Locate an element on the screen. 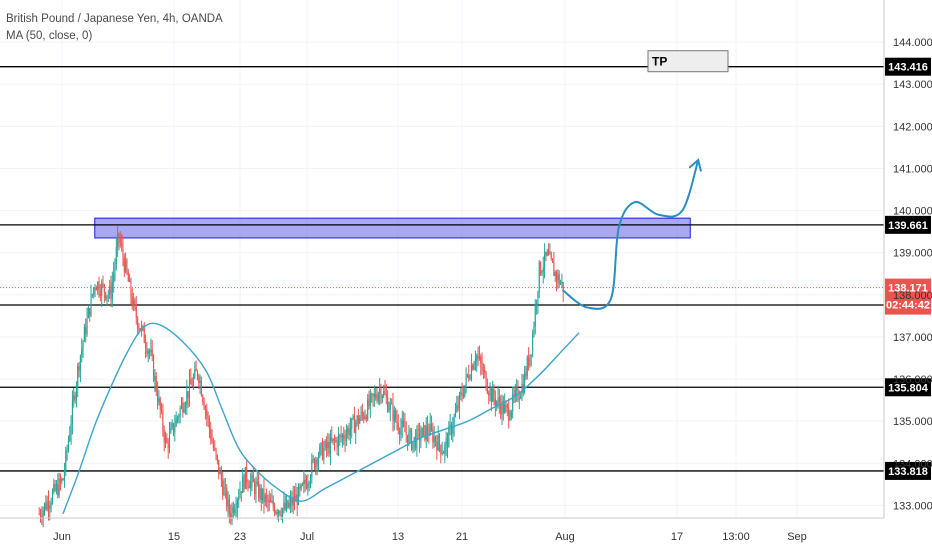 This screenshot has width=932, height=550. price-tick-label: 135.000 is located at coordinates (912, 422).